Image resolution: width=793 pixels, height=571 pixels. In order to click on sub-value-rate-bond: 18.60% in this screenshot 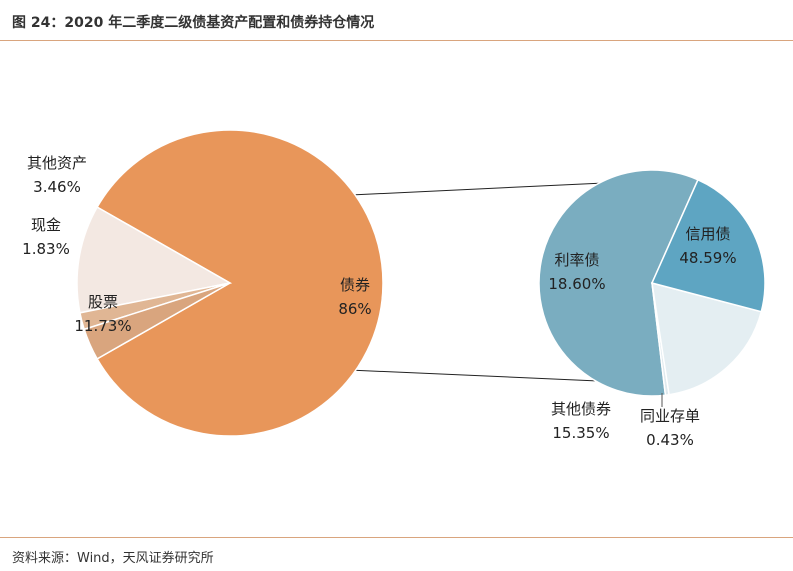, I will do `click(576, 284)`.